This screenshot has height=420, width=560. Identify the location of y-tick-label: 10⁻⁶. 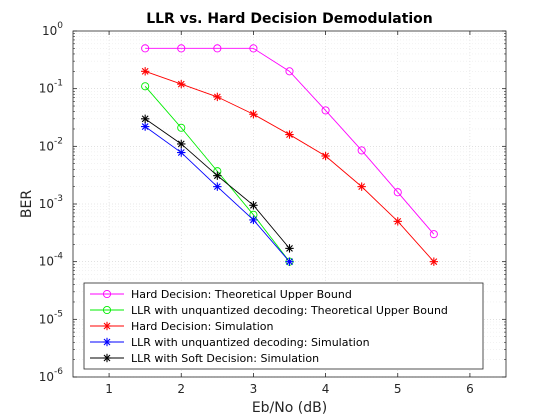
(51, 375).